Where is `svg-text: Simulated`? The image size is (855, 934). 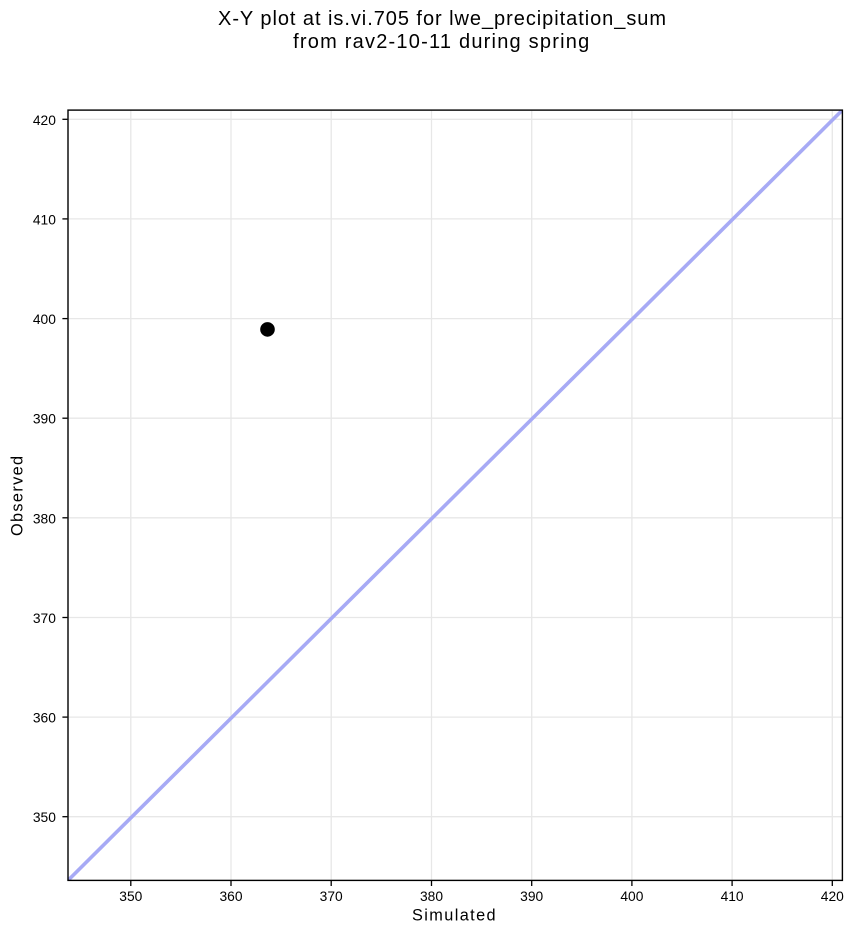
svg-text: Simulated is located at coordinates (454, 916).